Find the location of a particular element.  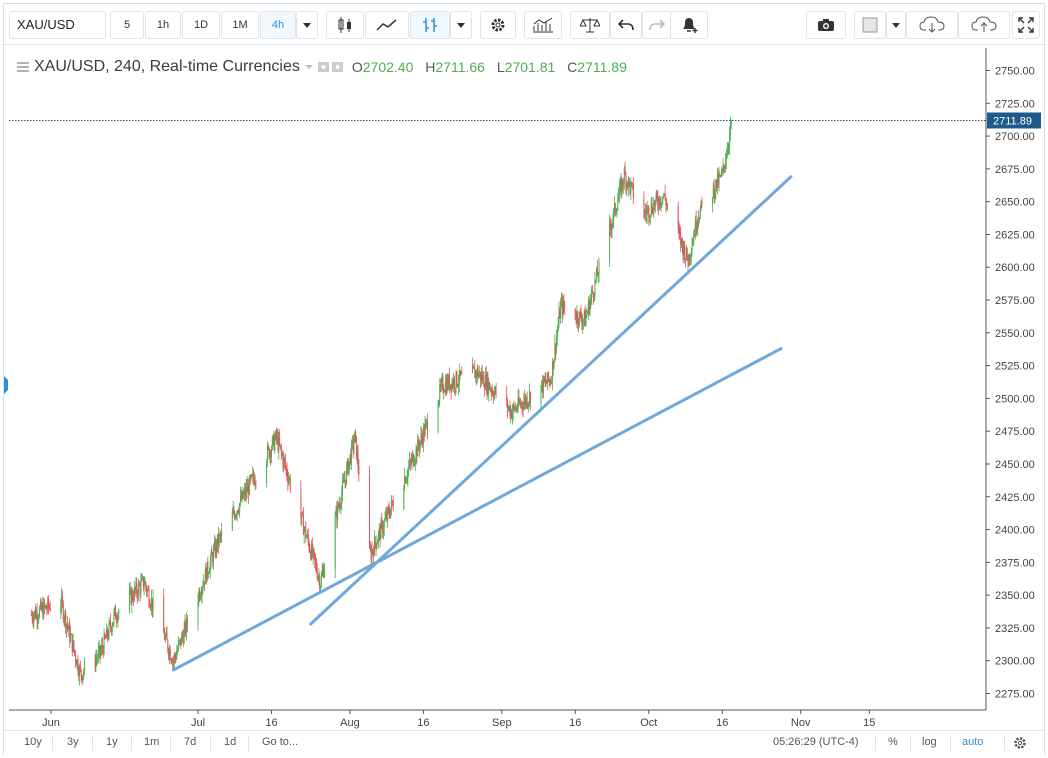

interval-1h-button: 1h is located at coordinates (163, 25).